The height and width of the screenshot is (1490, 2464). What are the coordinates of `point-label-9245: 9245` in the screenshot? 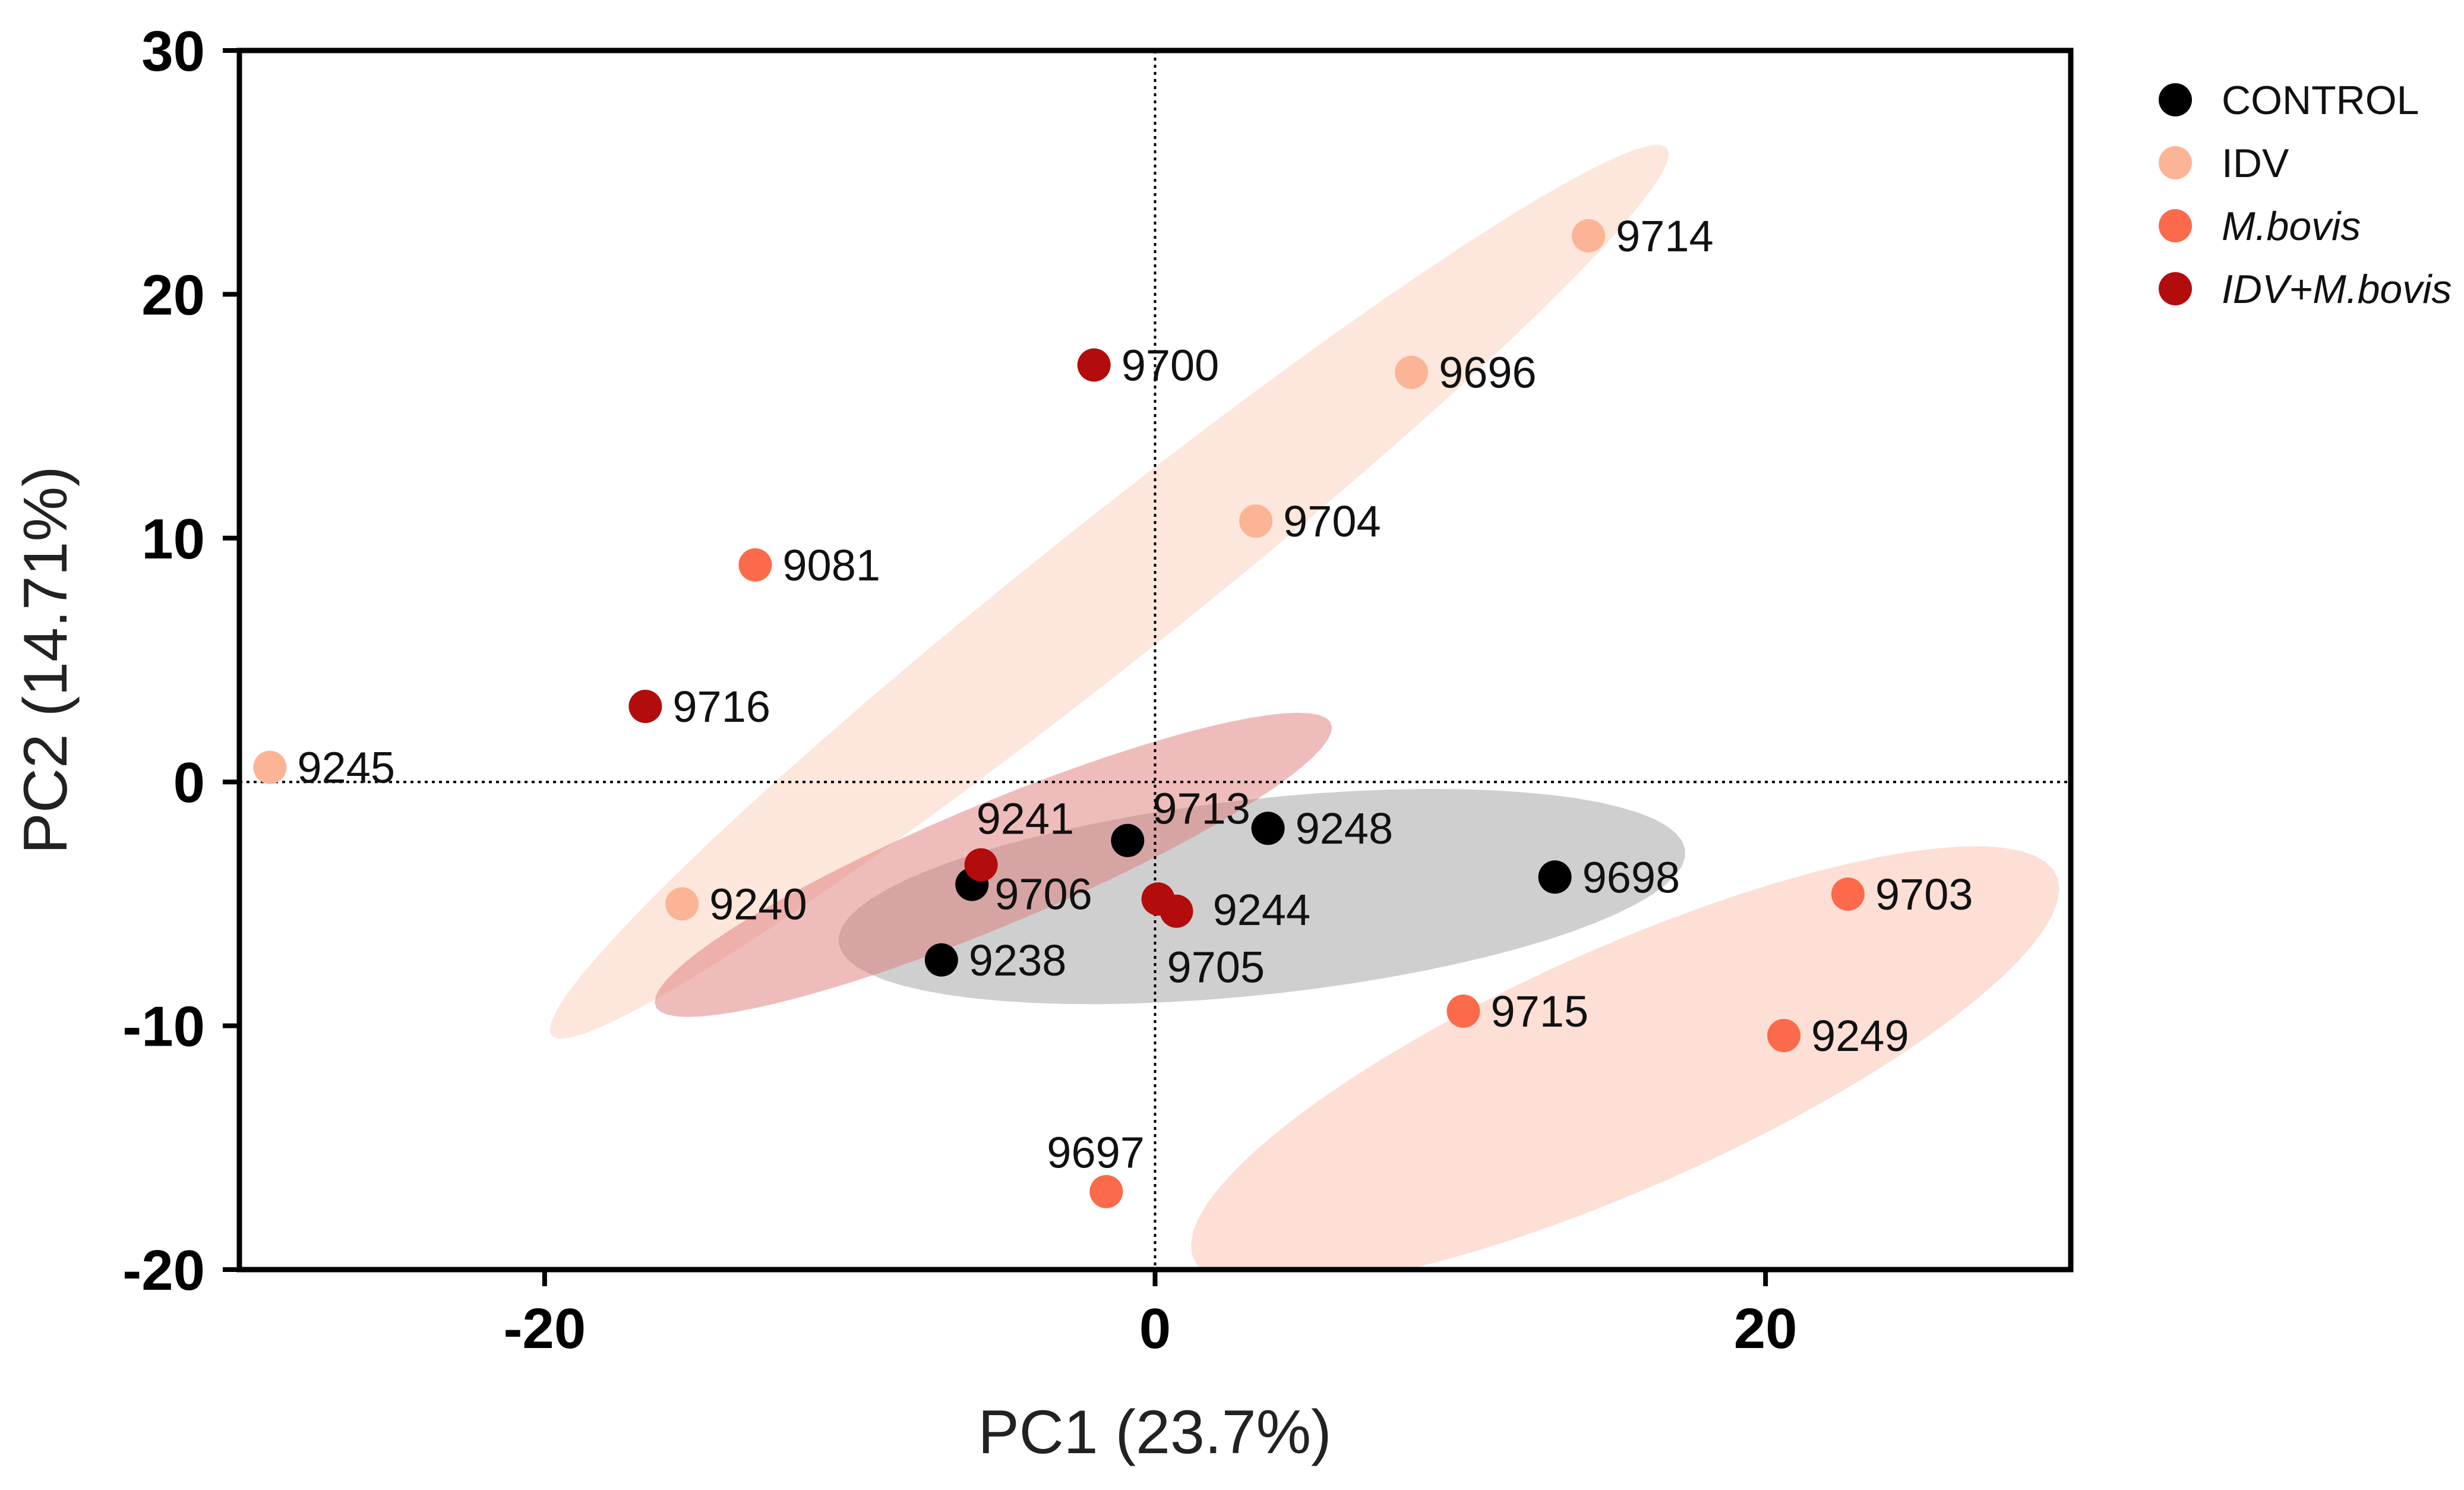 It's located at (346, 768).